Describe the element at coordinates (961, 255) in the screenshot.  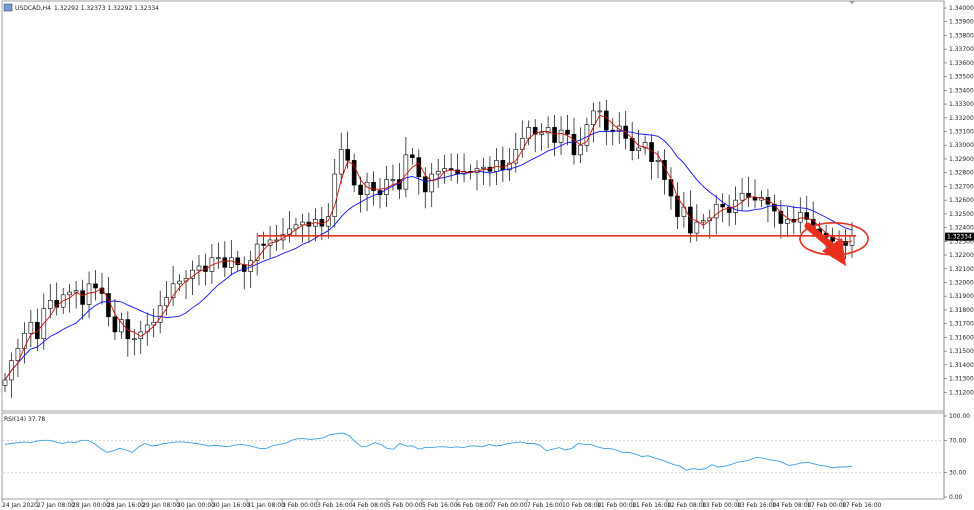
I see `price-tick-label: 1.32200` at that location.